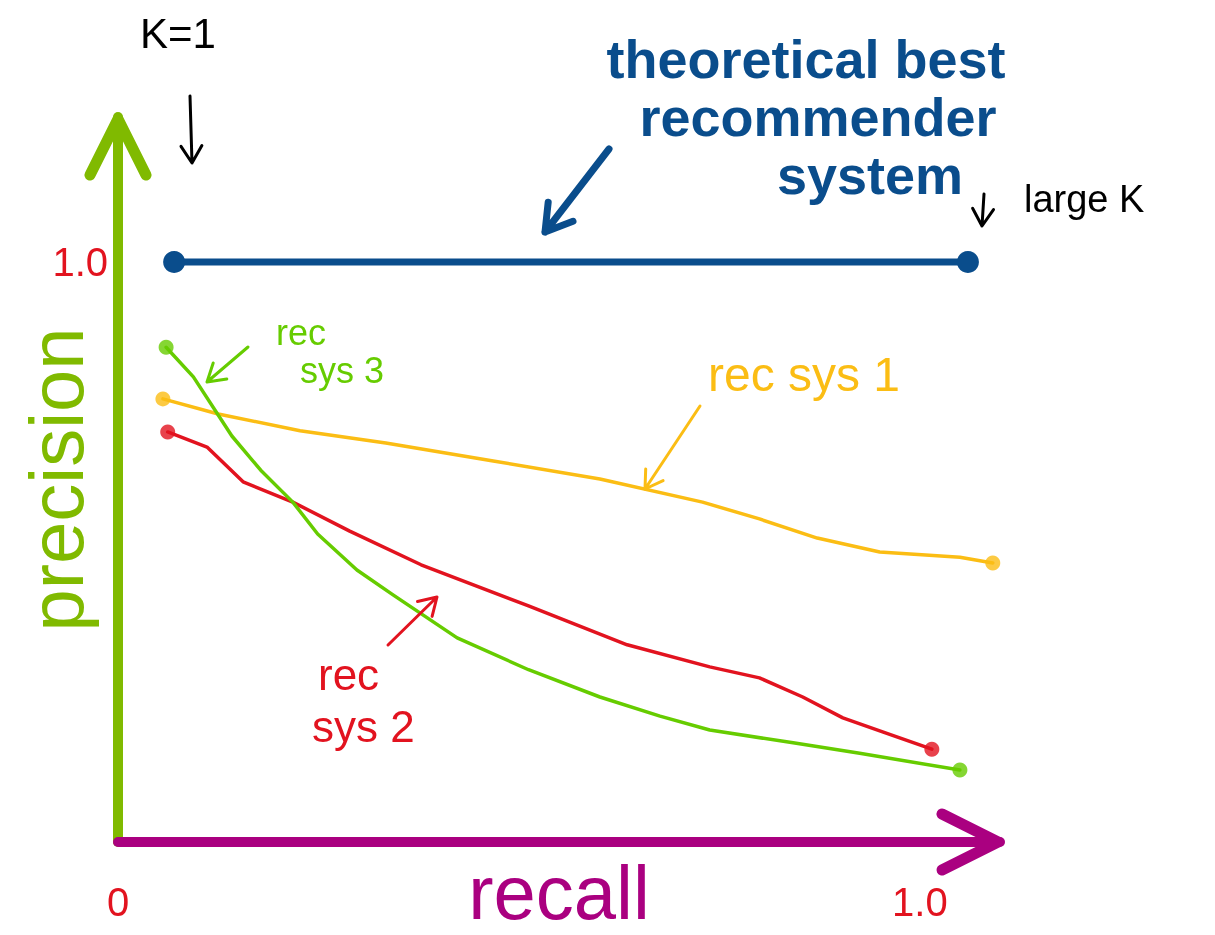 This screenshot has height=935, width=1215. Describe the element at coordinates (178, 33) in the screenshot. I see `text: K=1` at that location.